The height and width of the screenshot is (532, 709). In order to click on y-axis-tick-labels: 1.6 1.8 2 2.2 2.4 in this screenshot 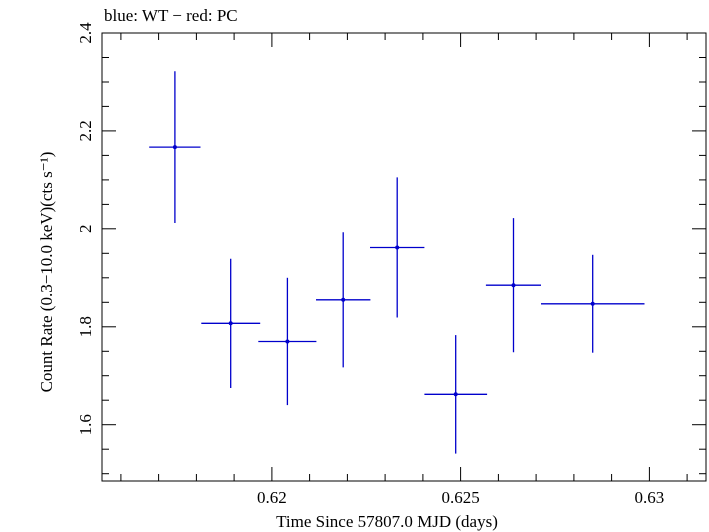, I will do `click(85, 228)`.